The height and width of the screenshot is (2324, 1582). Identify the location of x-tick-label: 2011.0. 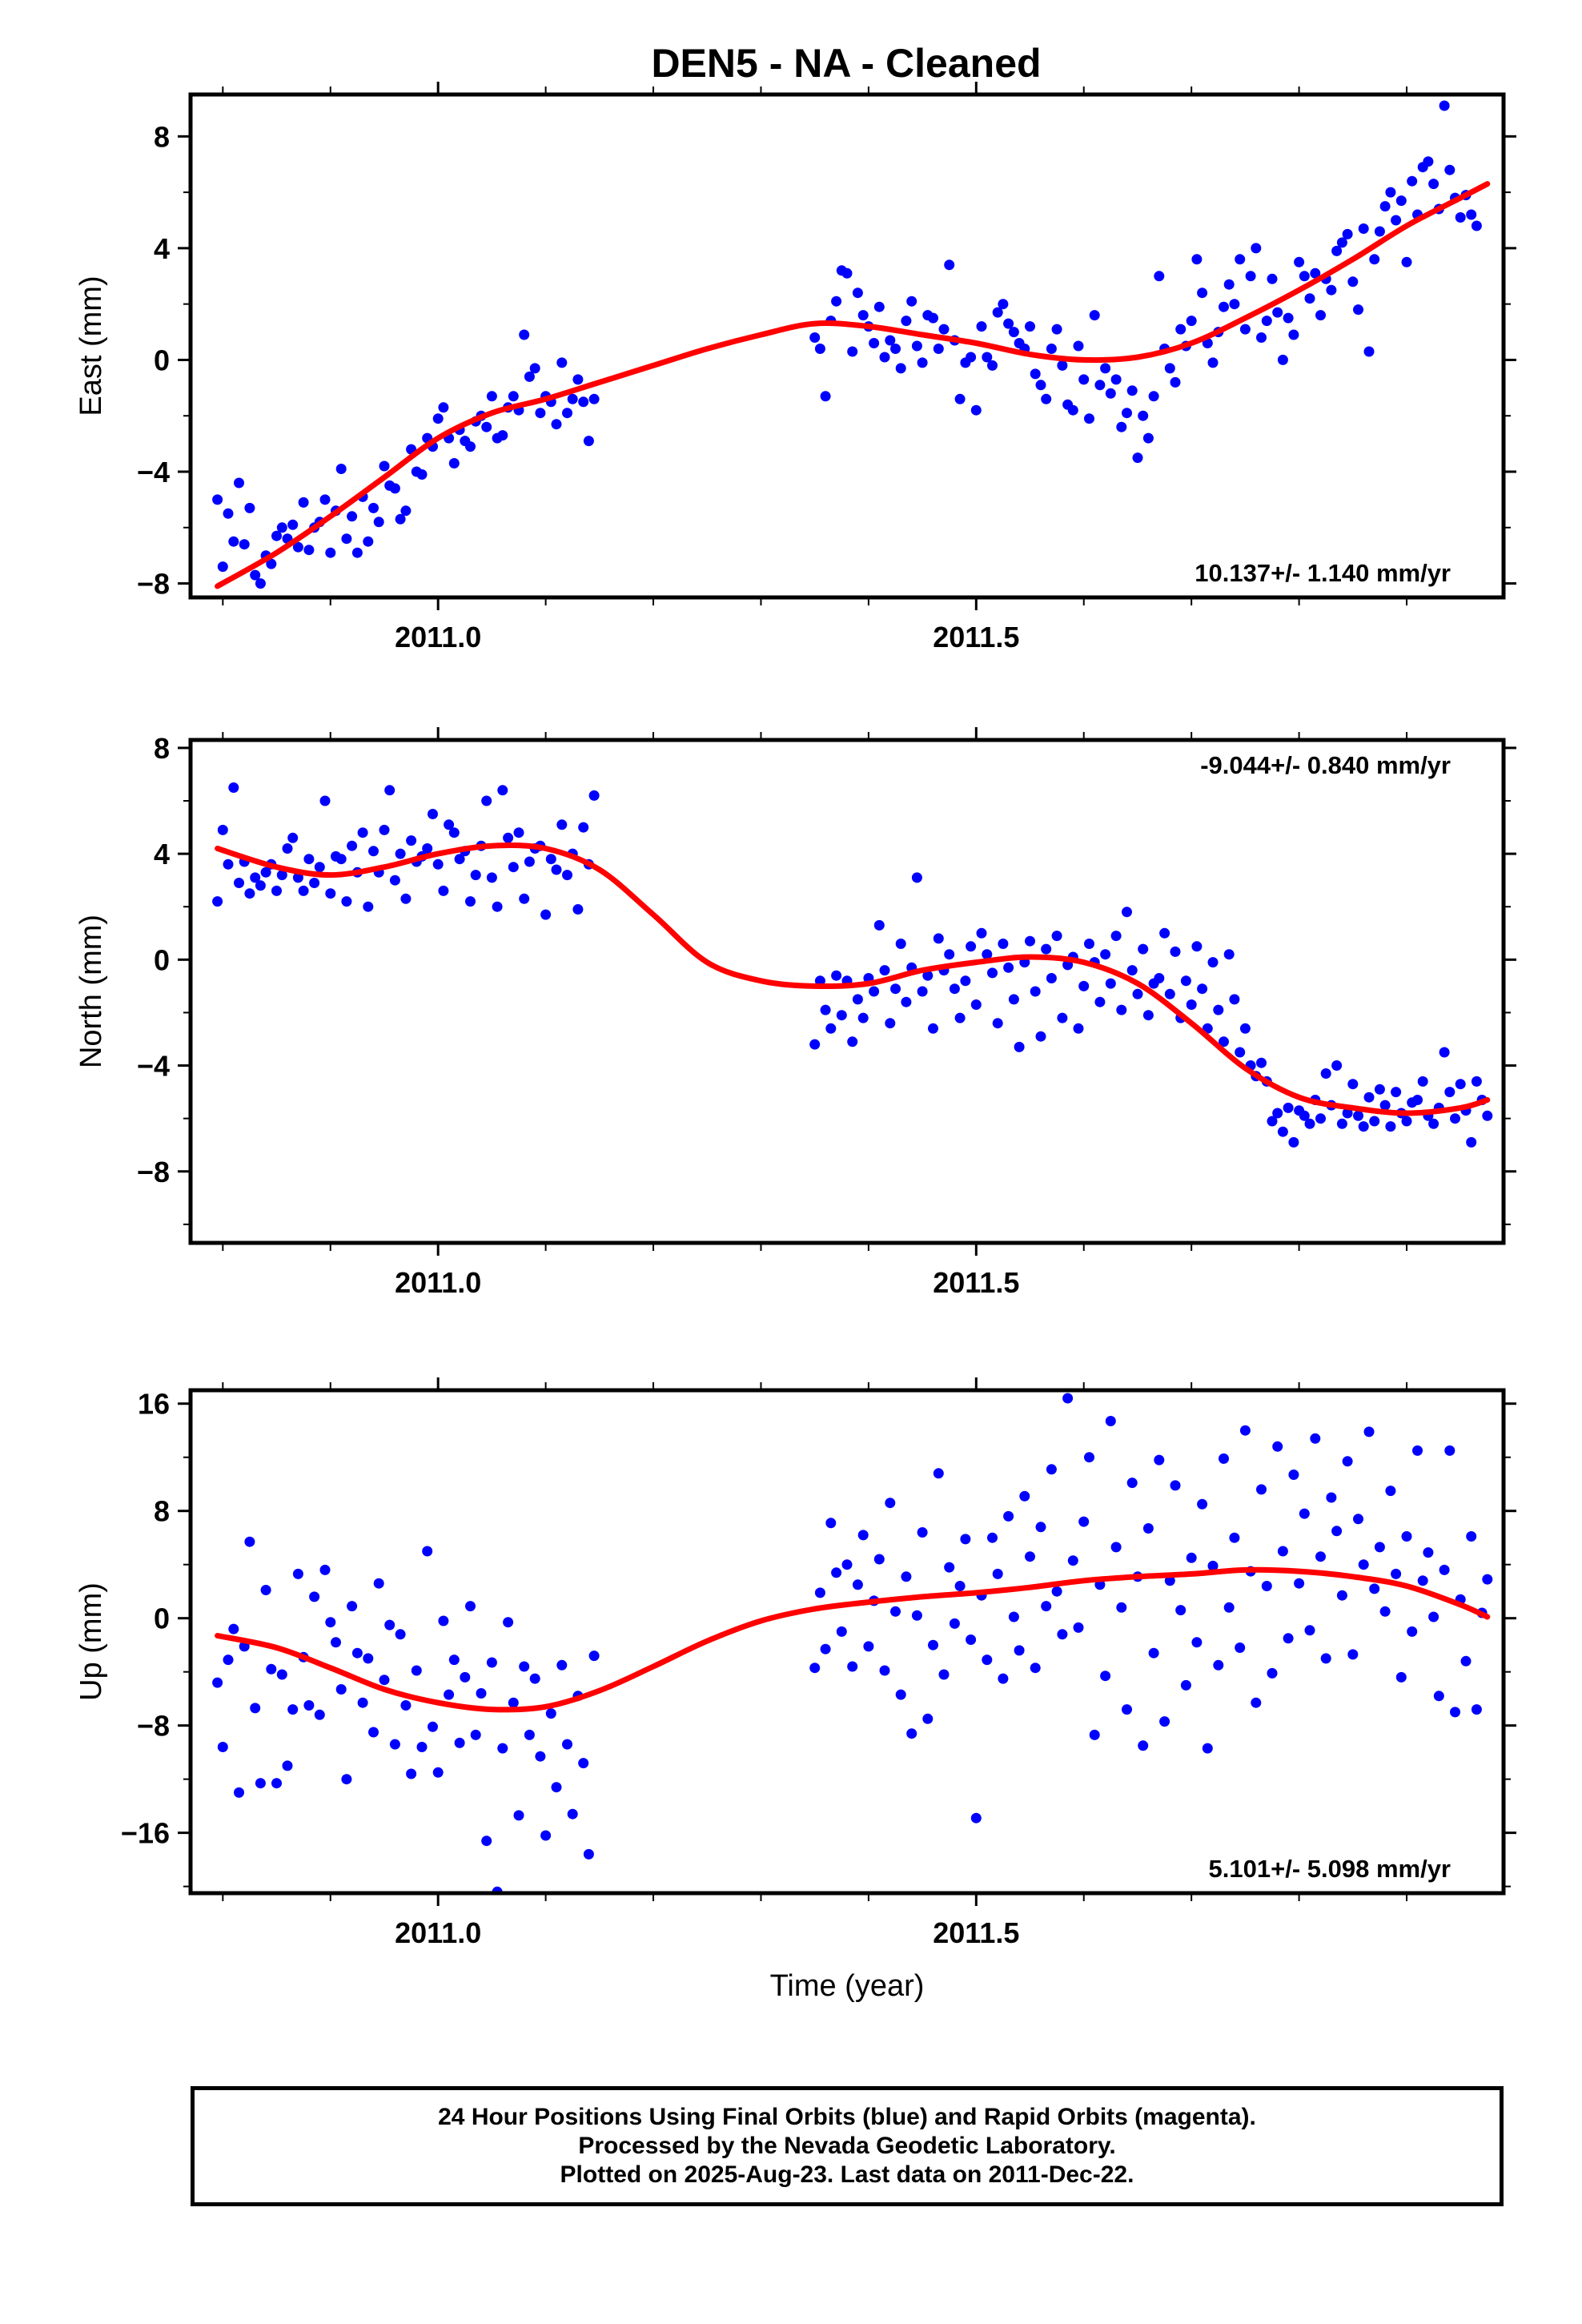
(438, 1932).